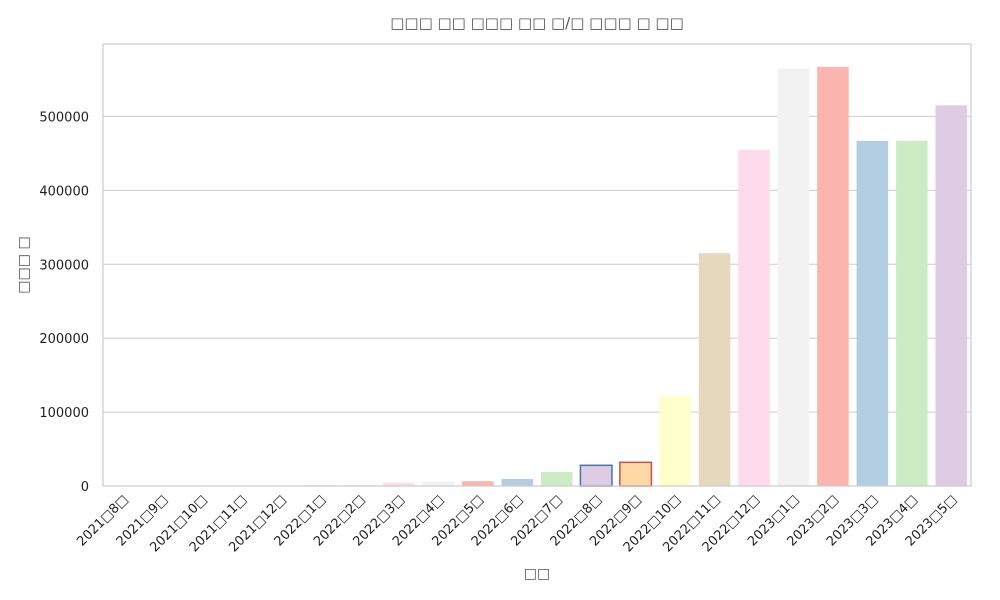  What do you see at coordinates (64, 191) in the screenshot?
I see `y-tick-label: 400000` at bounding box center [64, 191].